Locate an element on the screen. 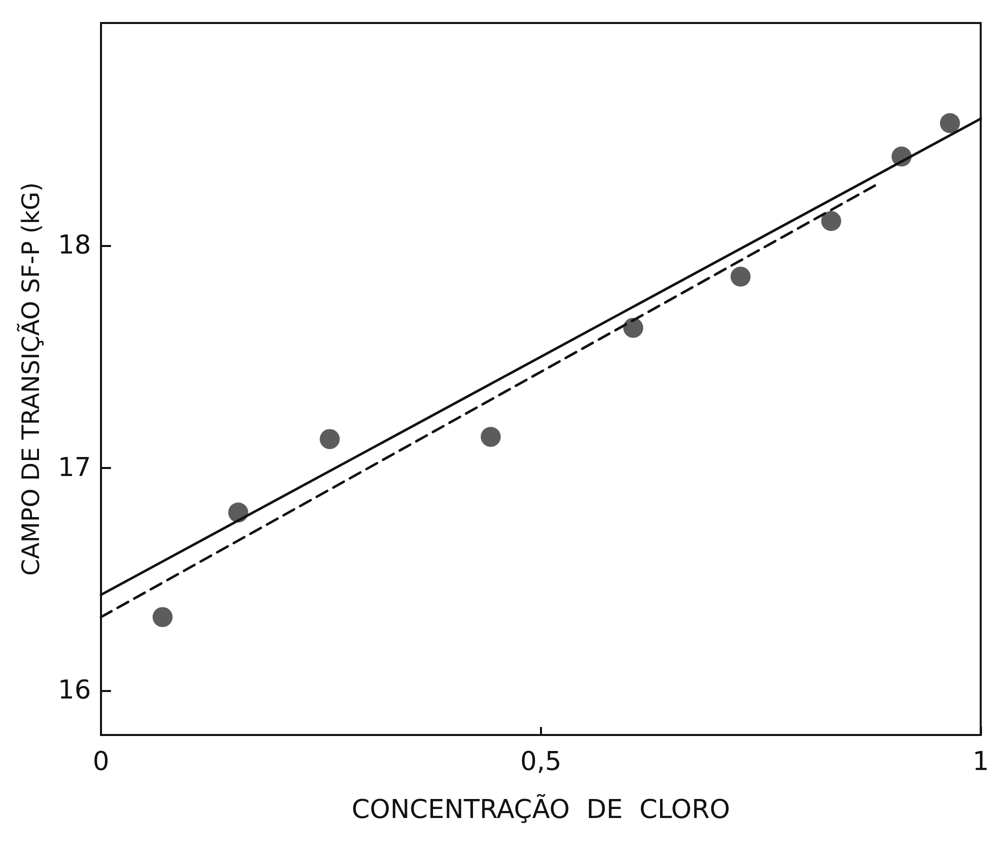 The width and height of the screenshot is (1000, 848). x-tick-label: 0,5 is located at coordinates (541, 762).